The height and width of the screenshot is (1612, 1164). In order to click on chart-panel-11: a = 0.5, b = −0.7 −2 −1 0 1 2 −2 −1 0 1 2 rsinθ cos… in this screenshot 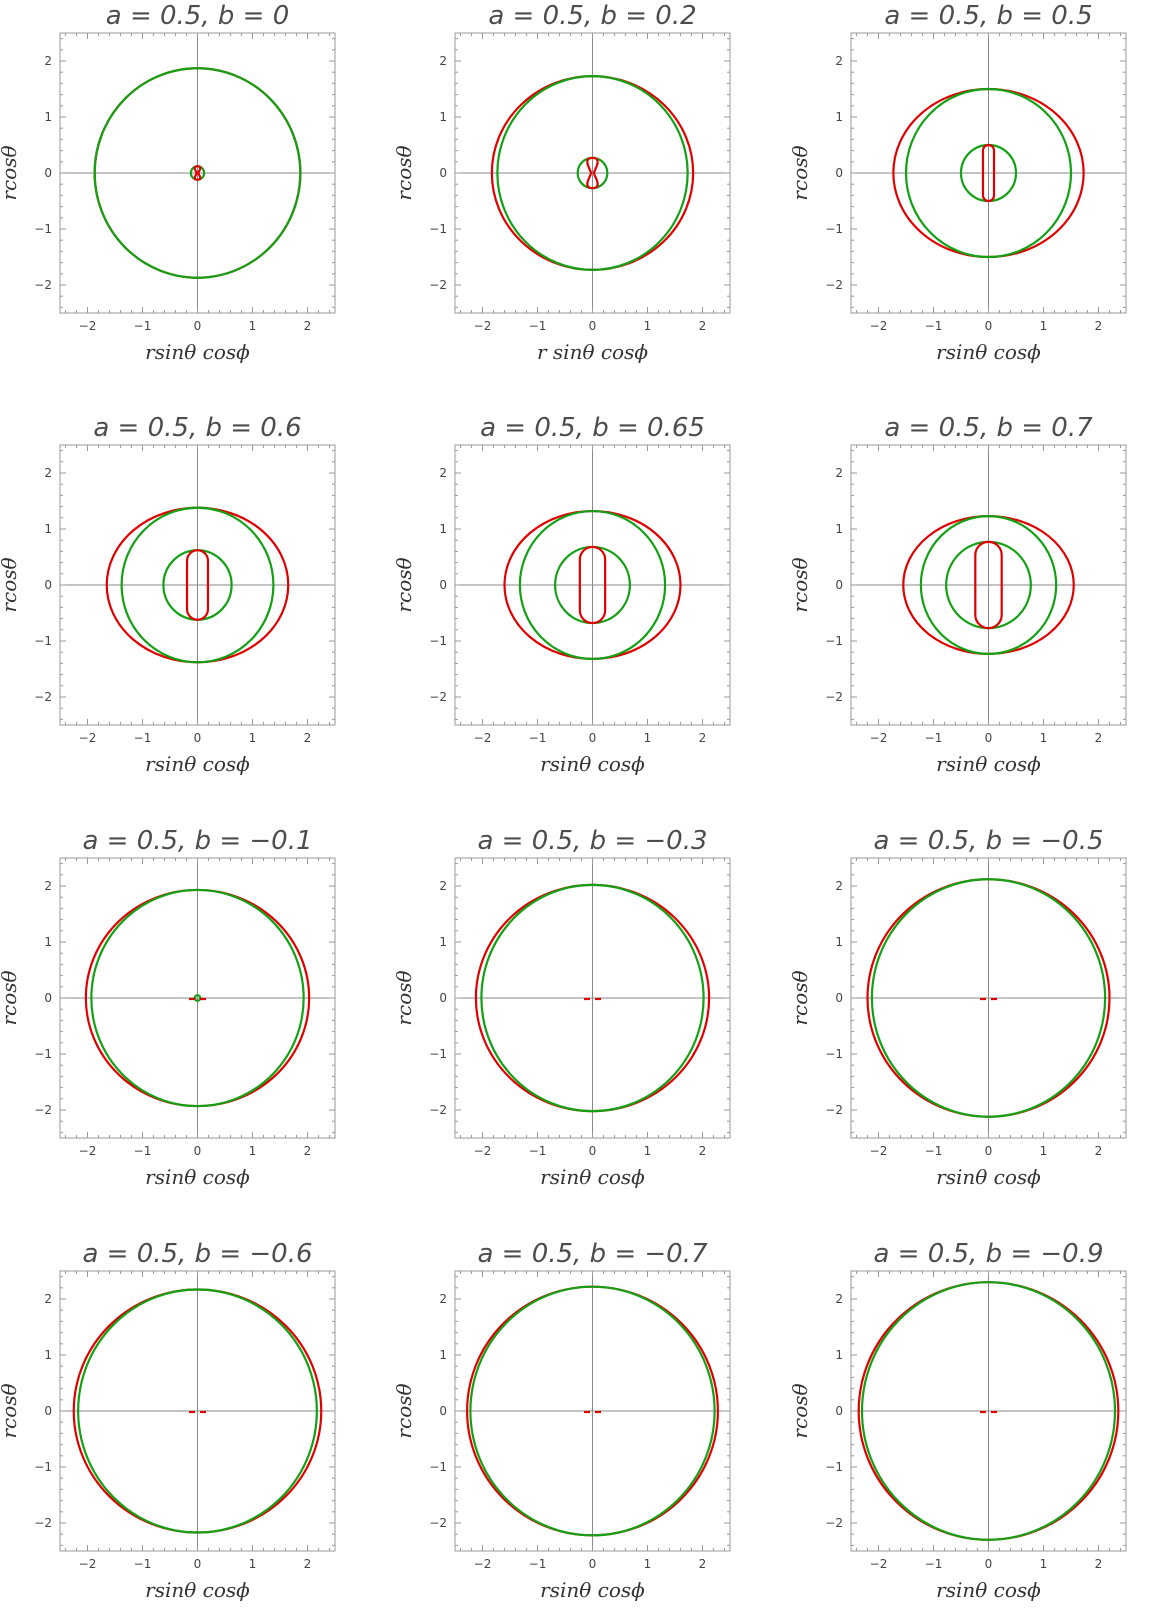, I will do `click(561, 1420)`.